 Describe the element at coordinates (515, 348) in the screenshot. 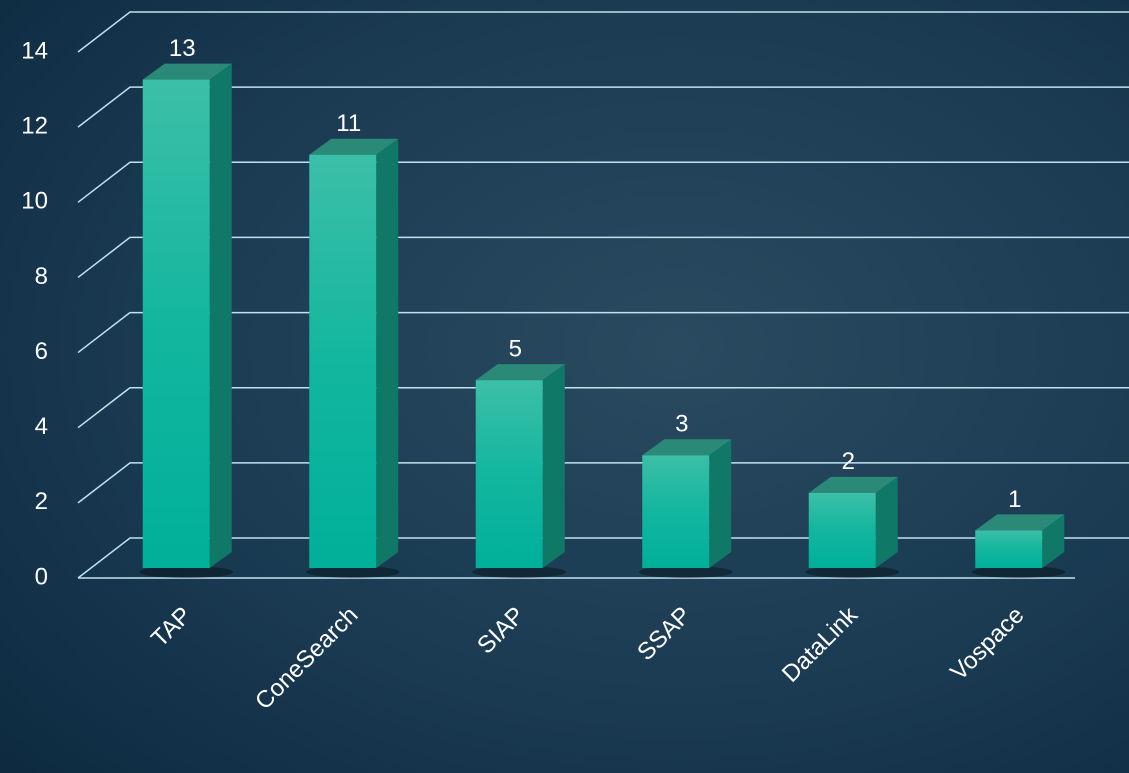

I see `value-label: 5` at that location.